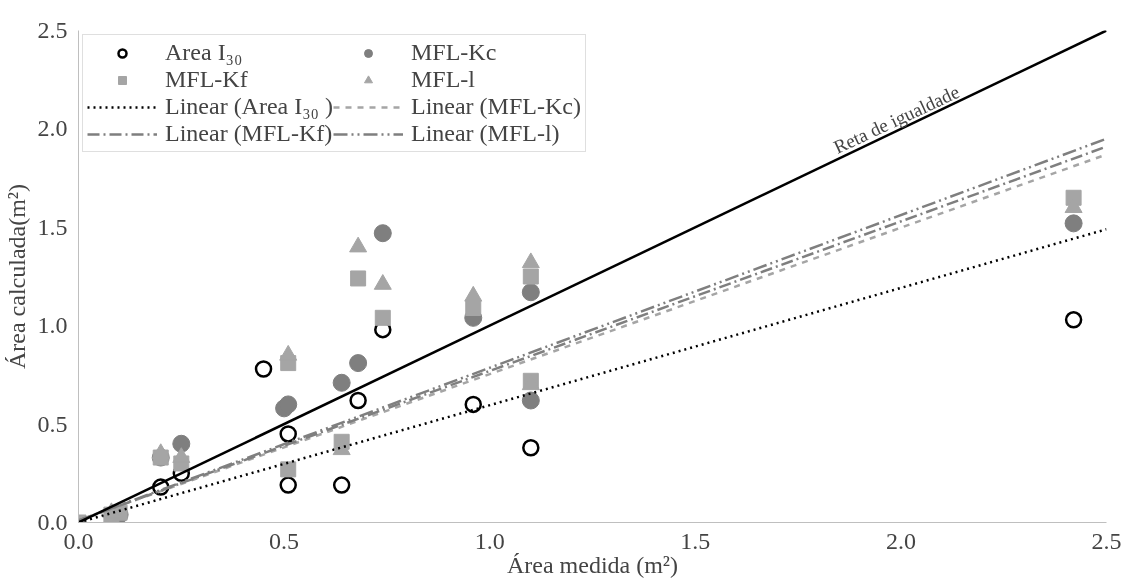 This screenshot has height=580, width=1136. I want to click on y-tick-label: 1.0, so click(52, 325).